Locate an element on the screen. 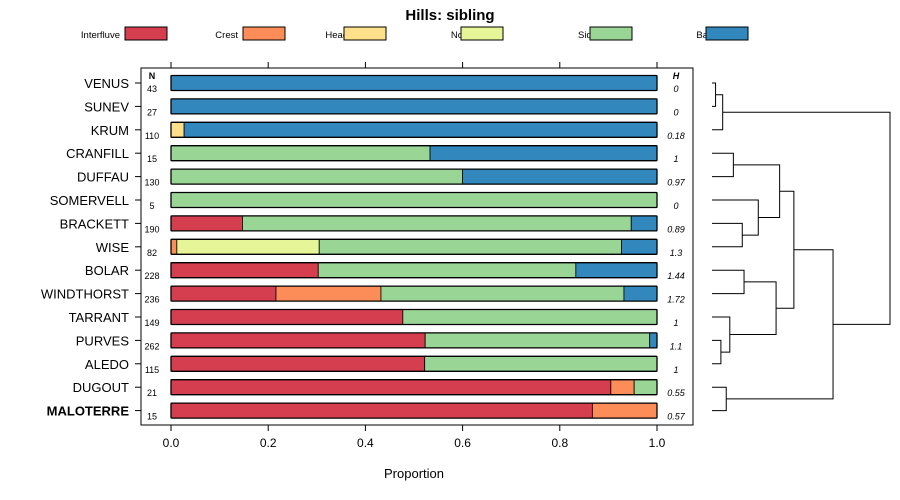 The image size is (900, 500). x-tick-label: 0.8 is located at coordinates (559, 443).